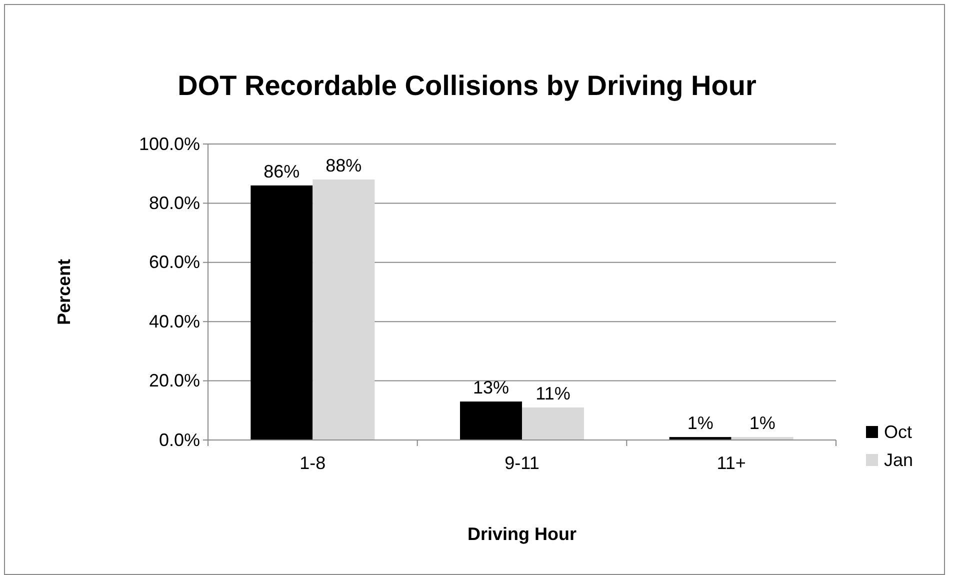 This screenshot has height=575, width=956. I want to click on y-tick-label: 100.0%, so click(169, 144).